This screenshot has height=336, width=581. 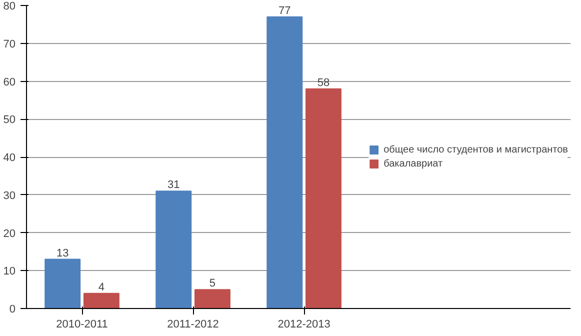 What do you see at coordinates (413, 163) in the screenshot?
I see `legend-label: бакалавриат` at bounding box center [413, 163].